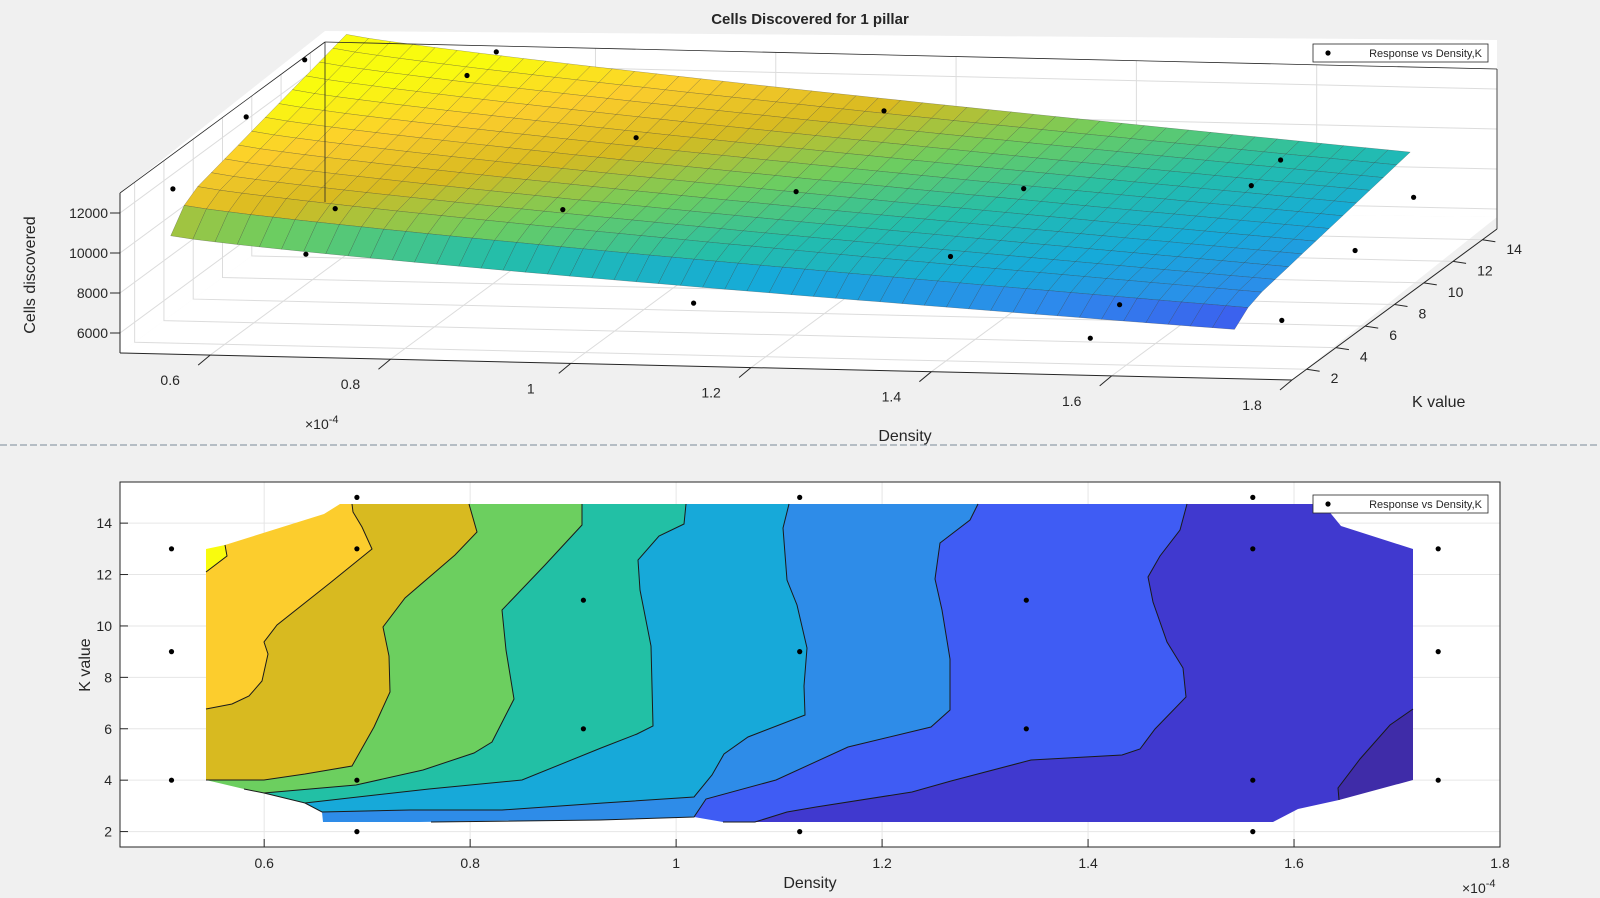  I want to click on surface-z-tick-label: 6000, so click(92, 333).